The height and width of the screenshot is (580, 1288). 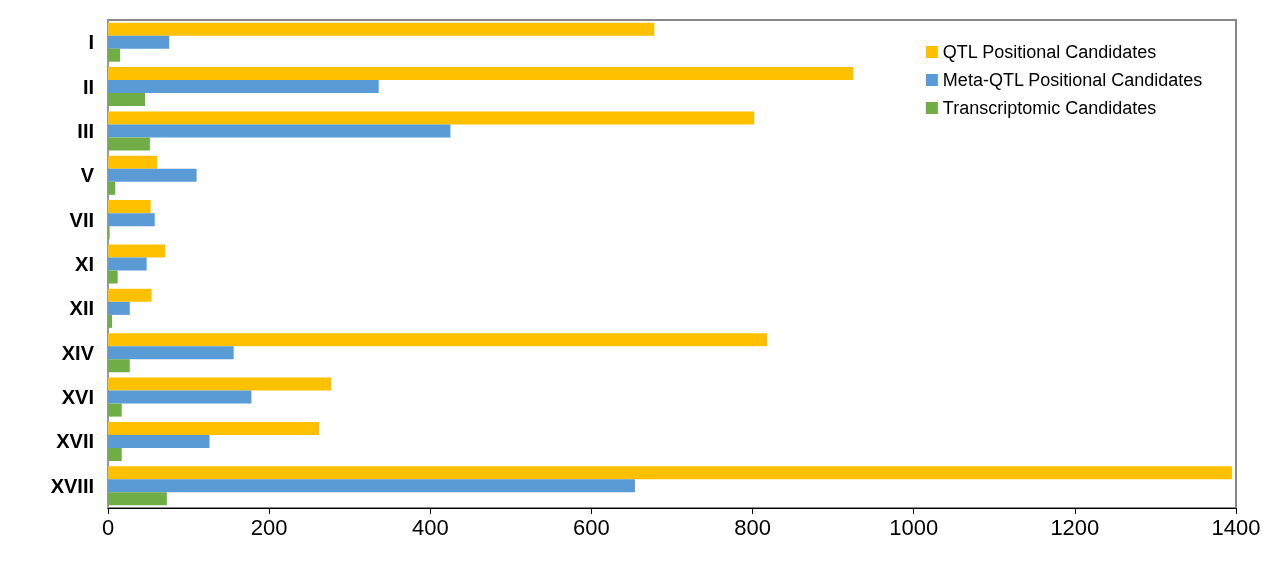 I want to click on y-tick-label: XVIII, so click(x=72, y=485).